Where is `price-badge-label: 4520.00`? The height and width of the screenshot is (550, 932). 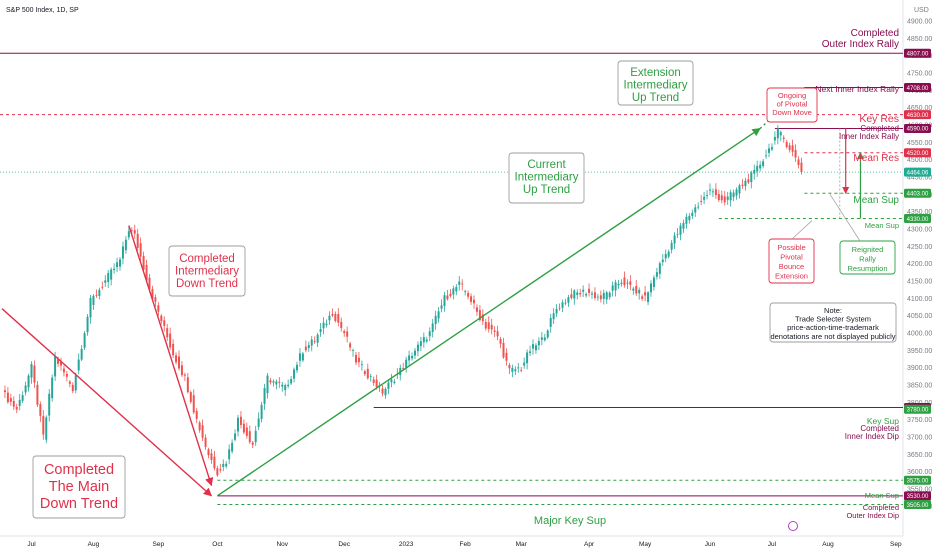
price-badge-label: 4520.00 is located at coordinates (918, 154).